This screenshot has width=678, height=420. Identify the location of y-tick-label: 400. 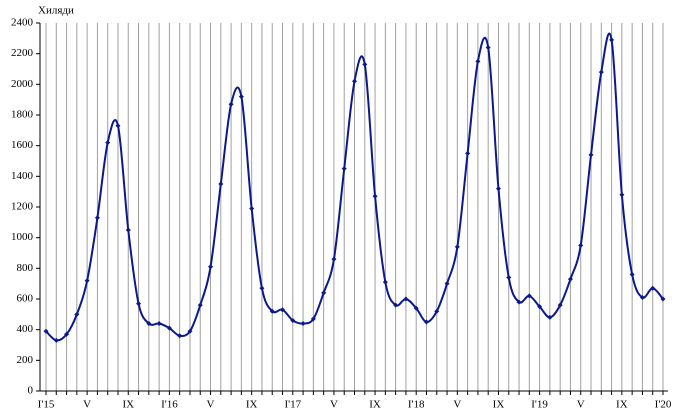
(25, 329).